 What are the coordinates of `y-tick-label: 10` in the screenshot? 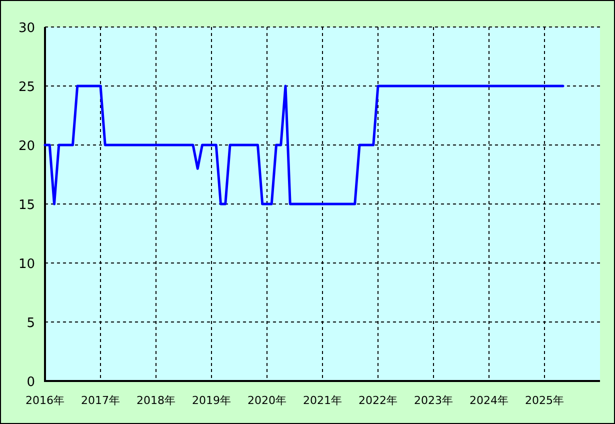 It's located at (26, 264).